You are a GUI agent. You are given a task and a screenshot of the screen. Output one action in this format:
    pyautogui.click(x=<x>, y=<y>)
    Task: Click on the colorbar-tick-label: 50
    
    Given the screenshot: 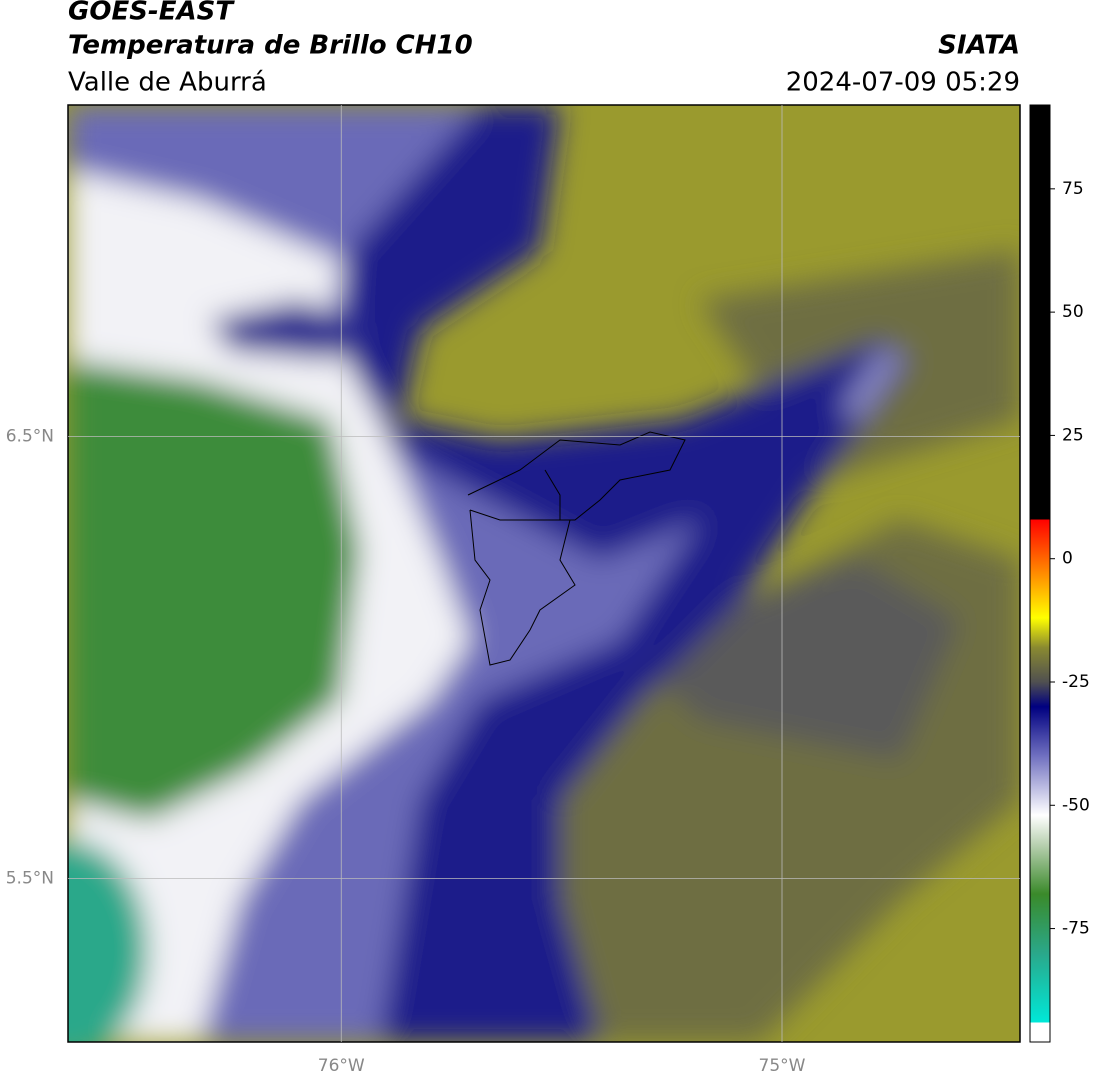 What is the action you would take?
    pyautogui.click(x=1073, y=312)
    